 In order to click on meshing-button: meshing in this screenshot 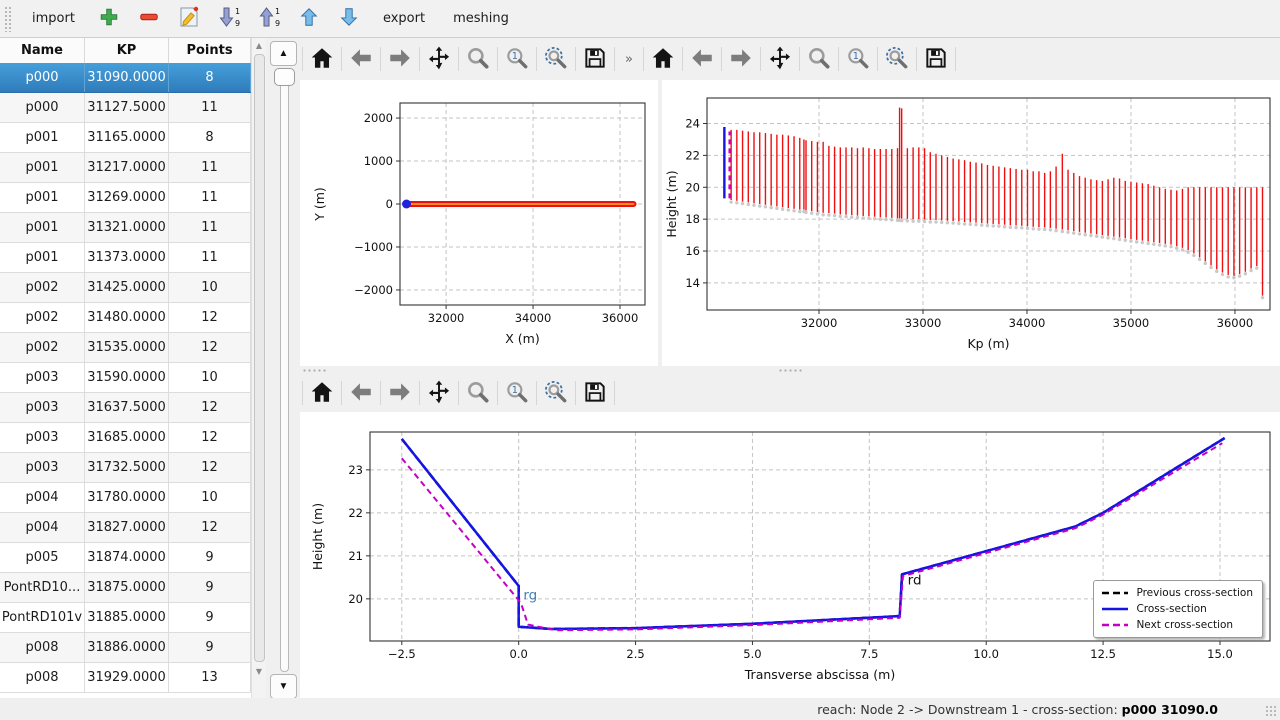, I will do `click(481, 18)`.